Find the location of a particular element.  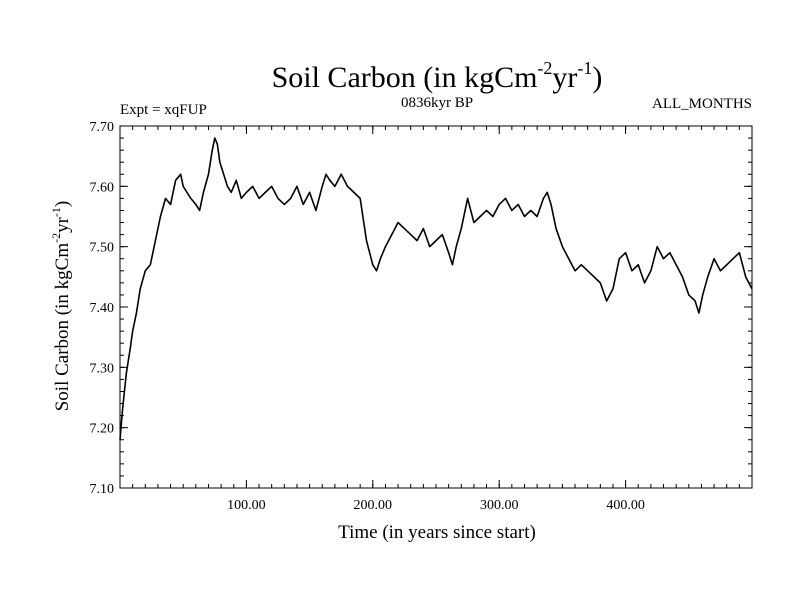

x-tick-label: 400.00 is located at coordinates (625, 505).